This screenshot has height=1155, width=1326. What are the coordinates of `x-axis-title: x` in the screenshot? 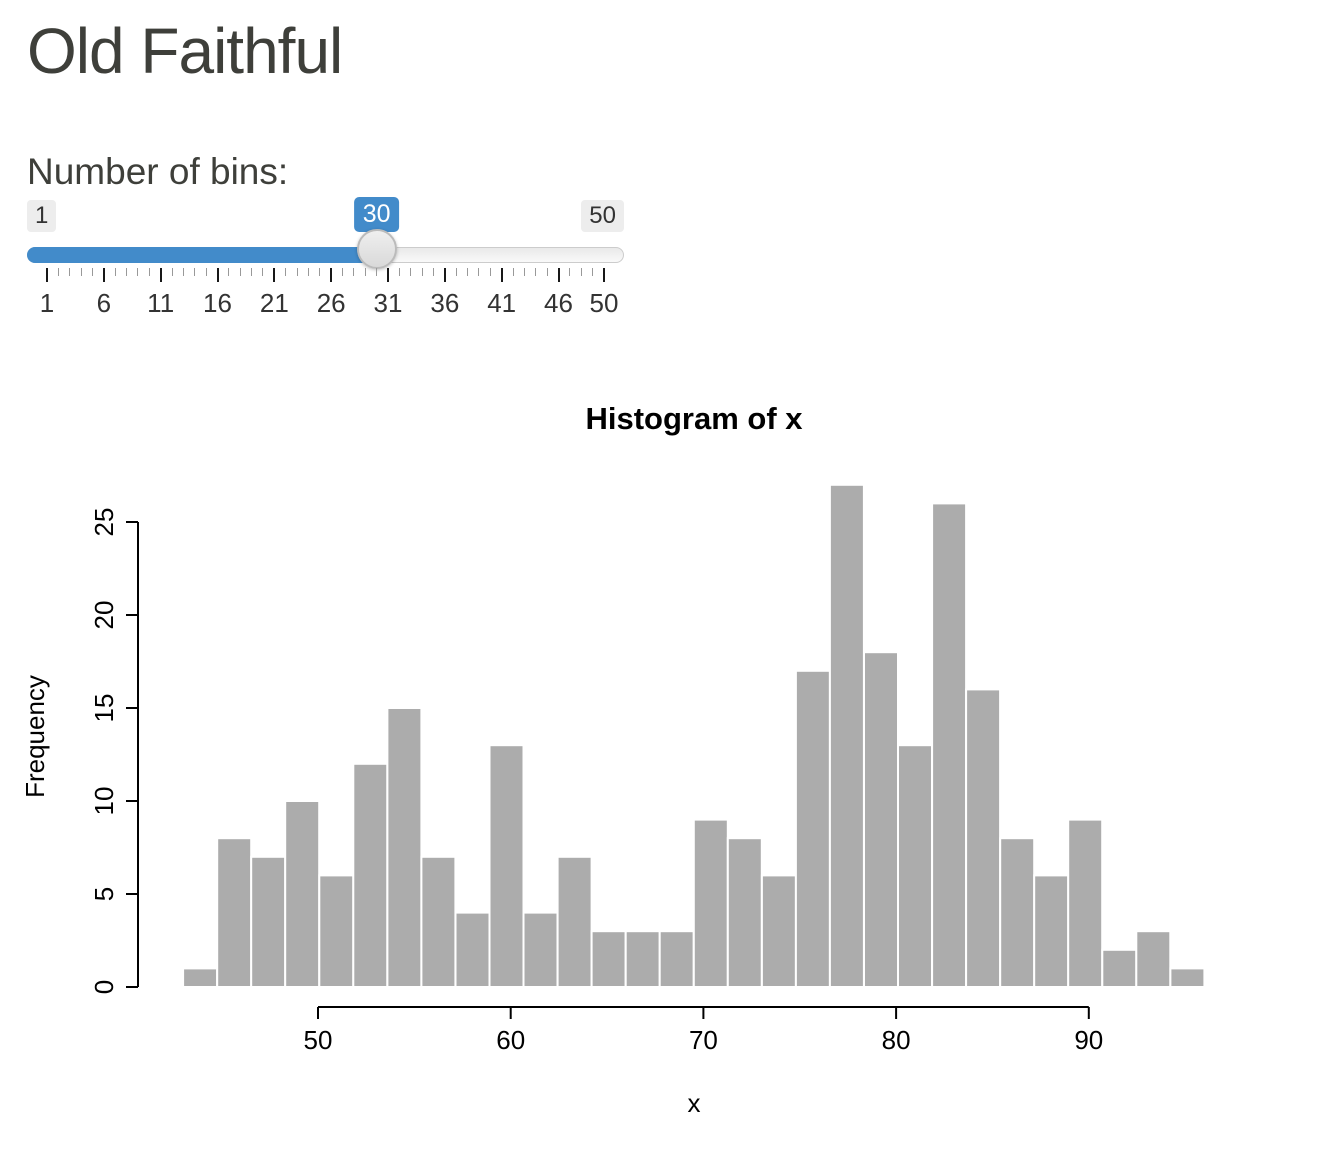 It's located at (694, 1103).